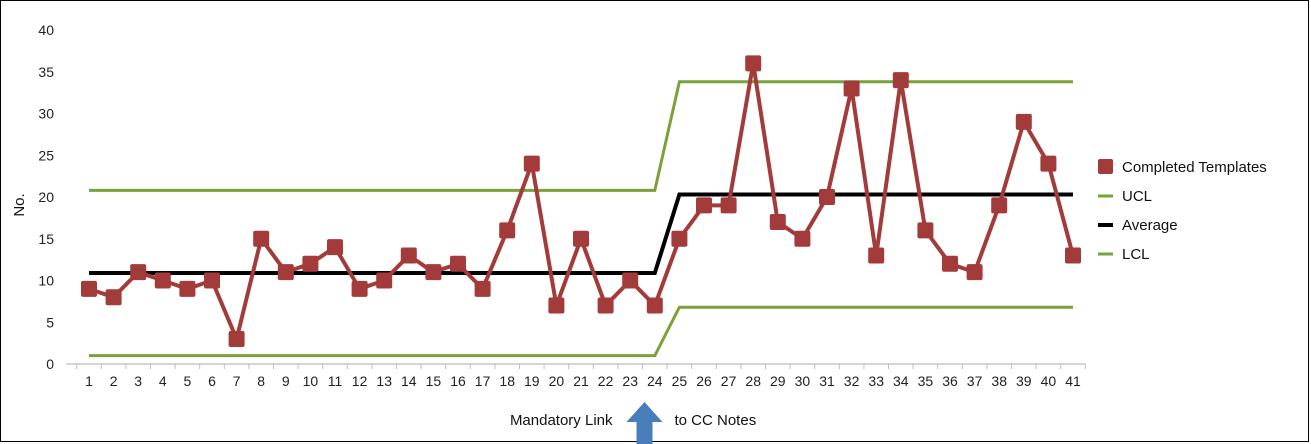 The height and width of the screenshot is (444, 1311). I want to click on y-axis-label: No., so click(19, 204).